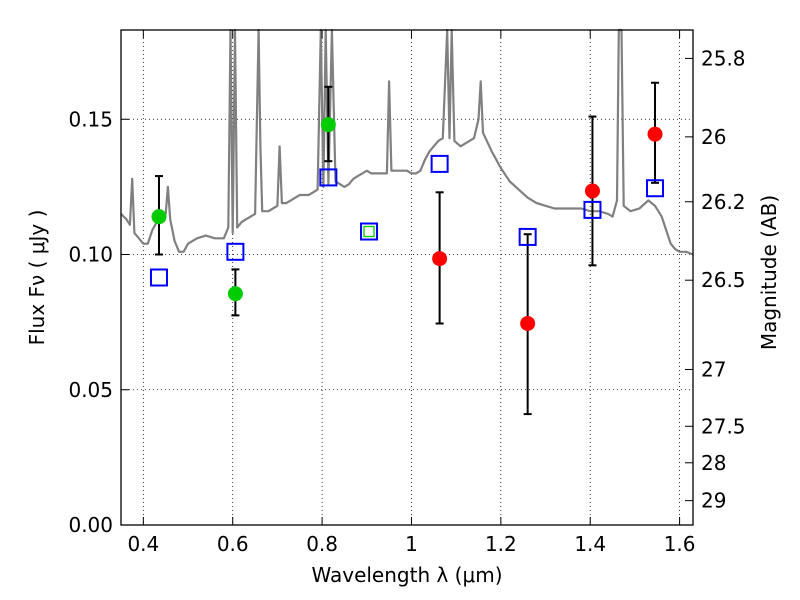  What do you see at coordinates (322, 544) in the screenshot?
I see `x-tick-label: 0.8` at bounding box center [322, 544].